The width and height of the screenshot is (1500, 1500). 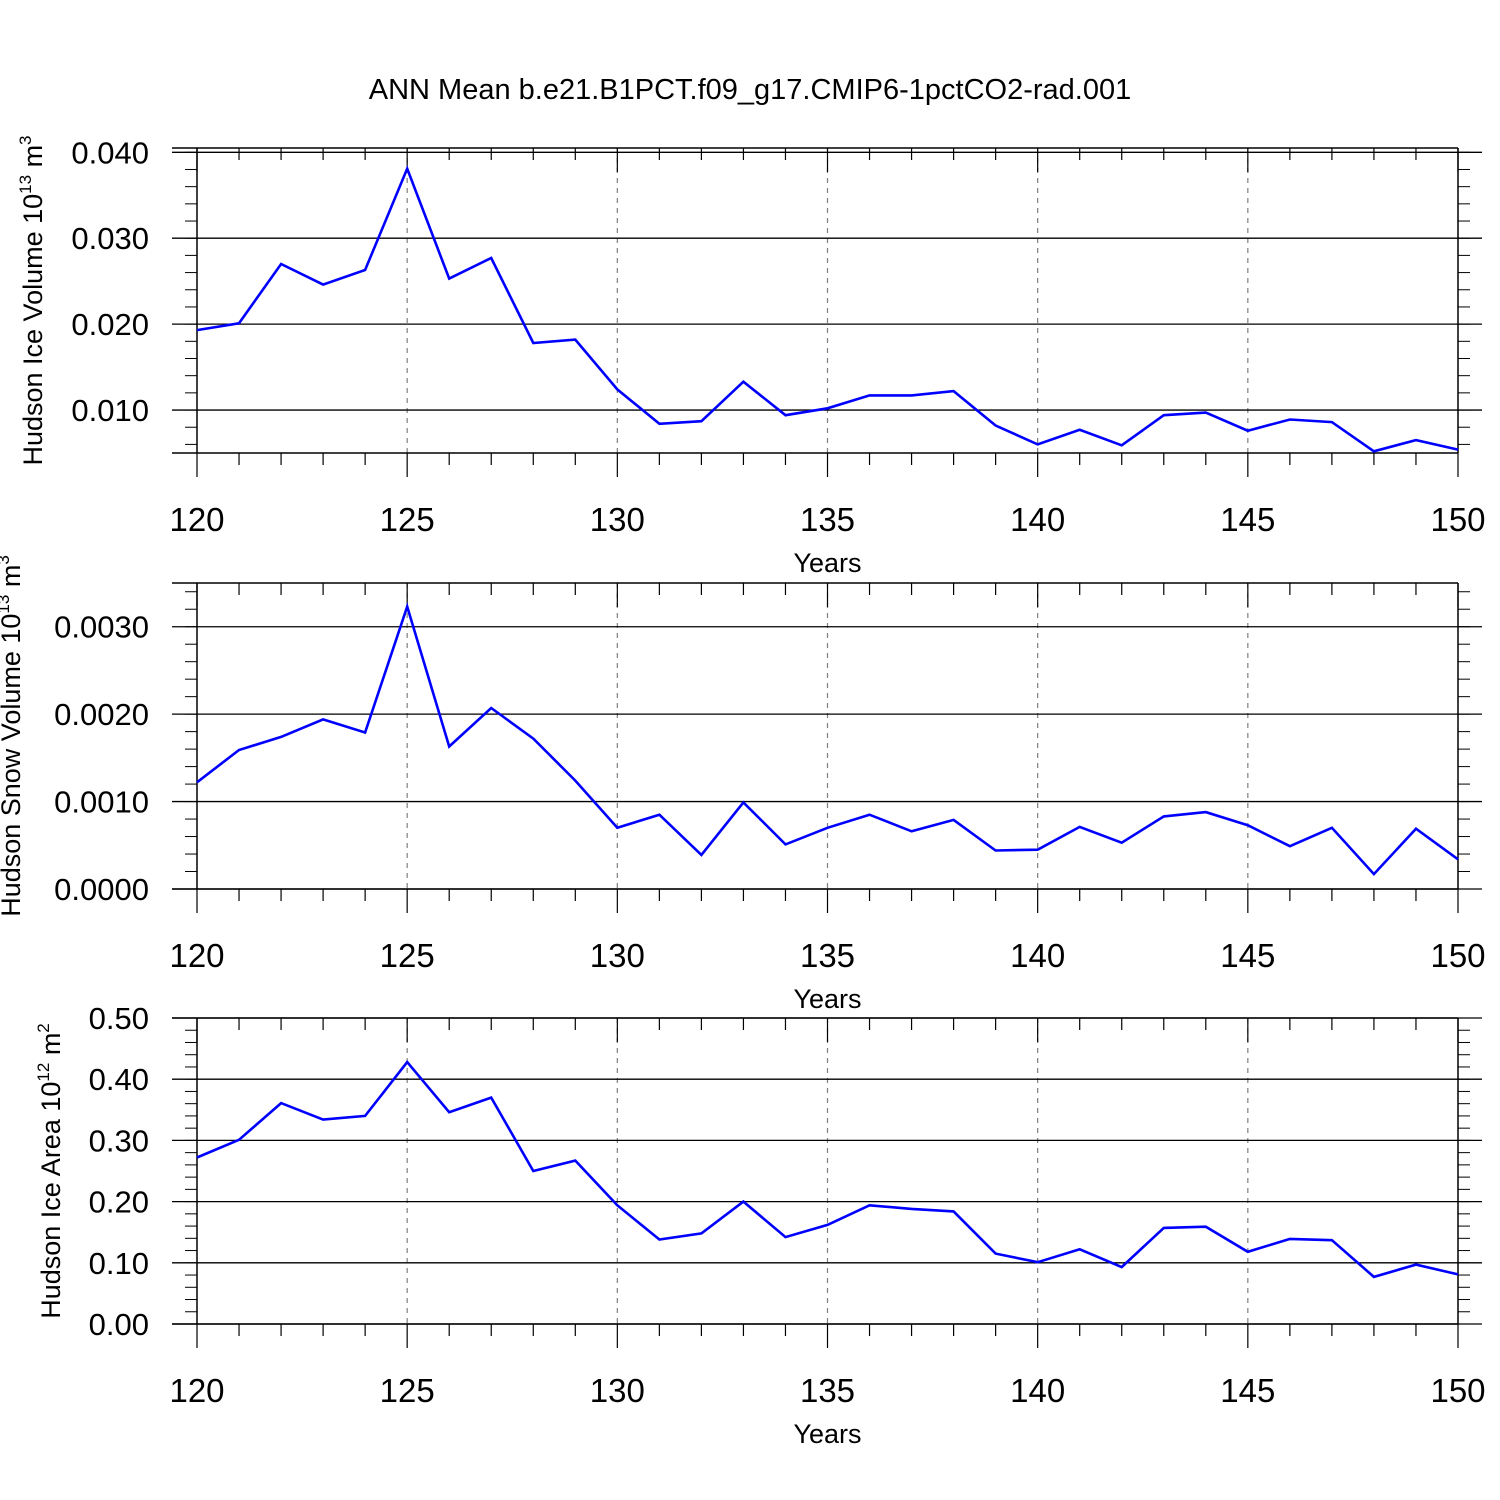 What do you see at coordinates (119, 1079) in the screenshot?
I see `y-tick-label: 0.40` at bounding box center [119, 1079].